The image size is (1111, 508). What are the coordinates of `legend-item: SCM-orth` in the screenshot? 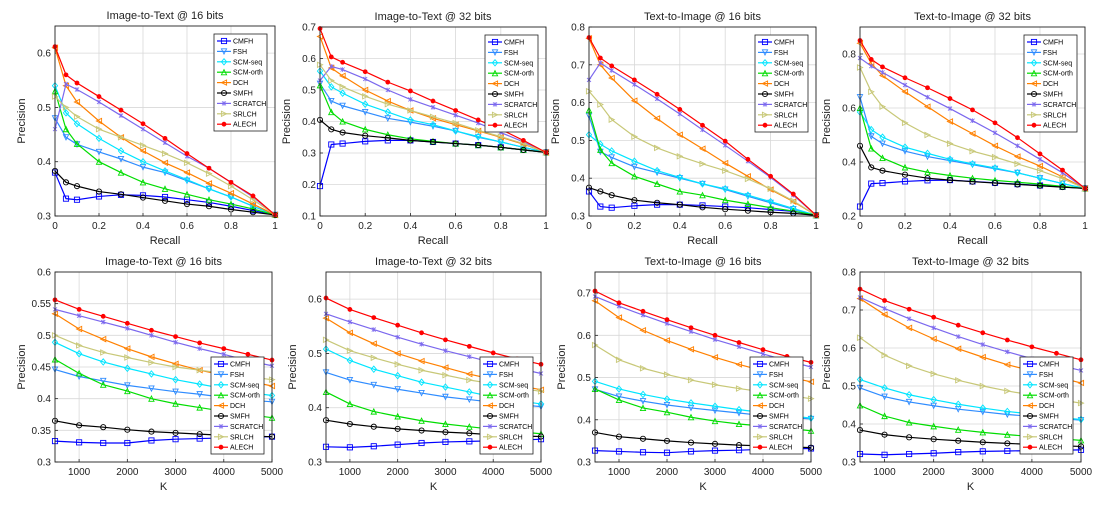 It's located at (237, 395).